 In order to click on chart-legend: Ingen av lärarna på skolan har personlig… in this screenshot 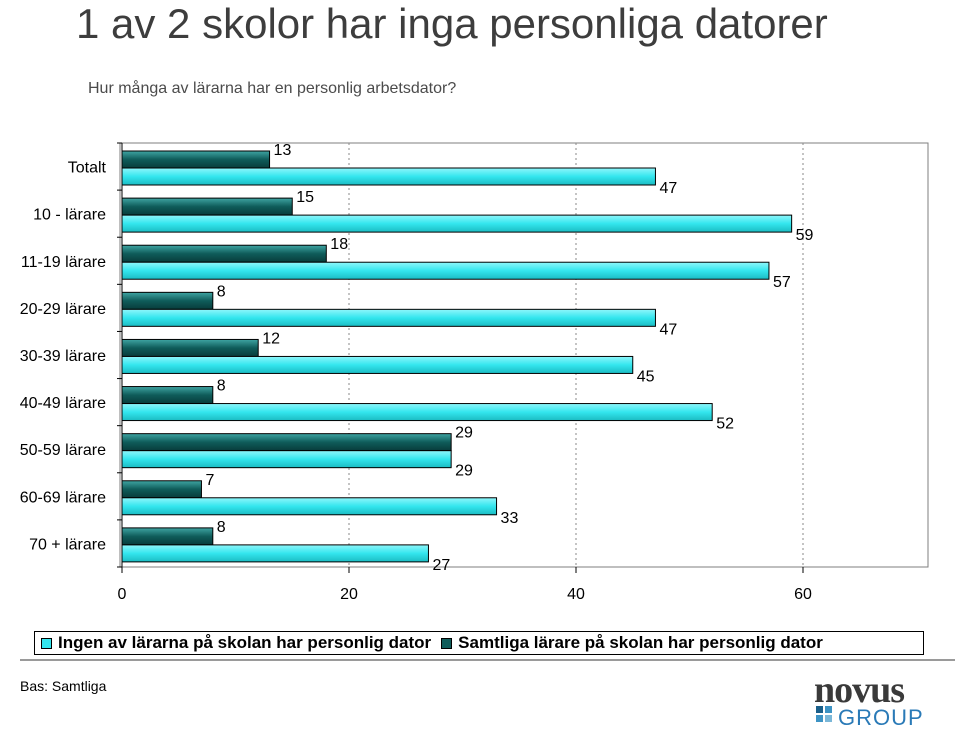, I will do `click(479, 643)`.